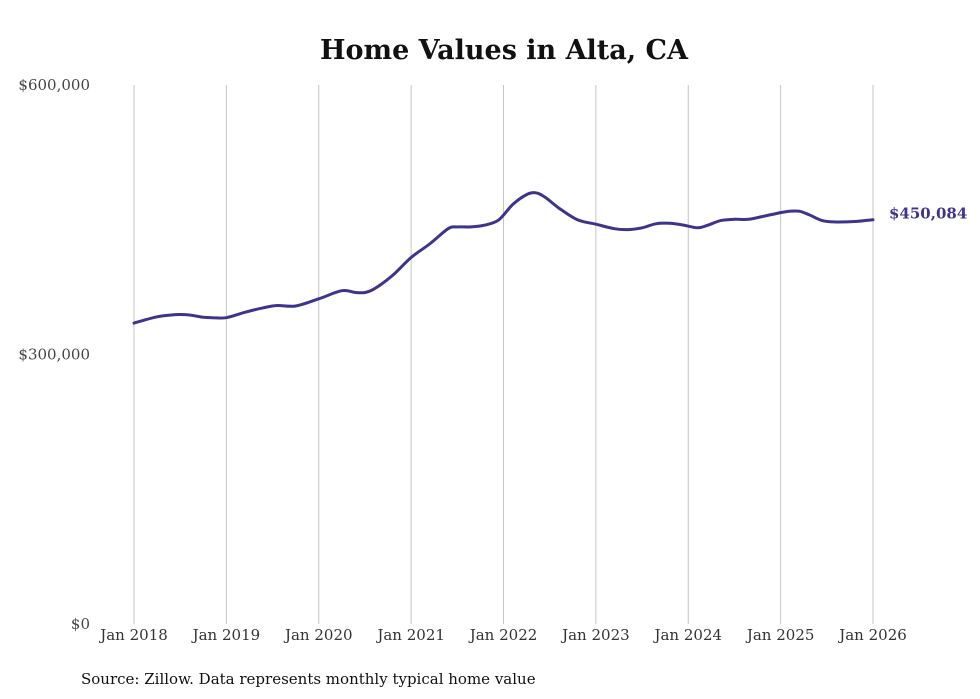 This screenshot has height=699, width=980. Describe the element at coordinates (780, 635) in the screenshot. I see `x-tick-label: Jan 2025` at that location.